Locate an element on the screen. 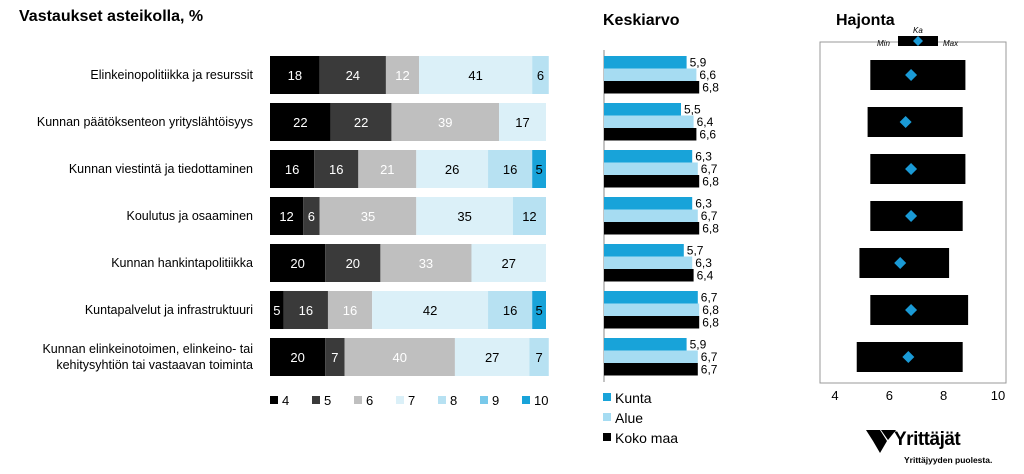  stacked-bar-value-label: 33 is located at coordinates (426, 263).